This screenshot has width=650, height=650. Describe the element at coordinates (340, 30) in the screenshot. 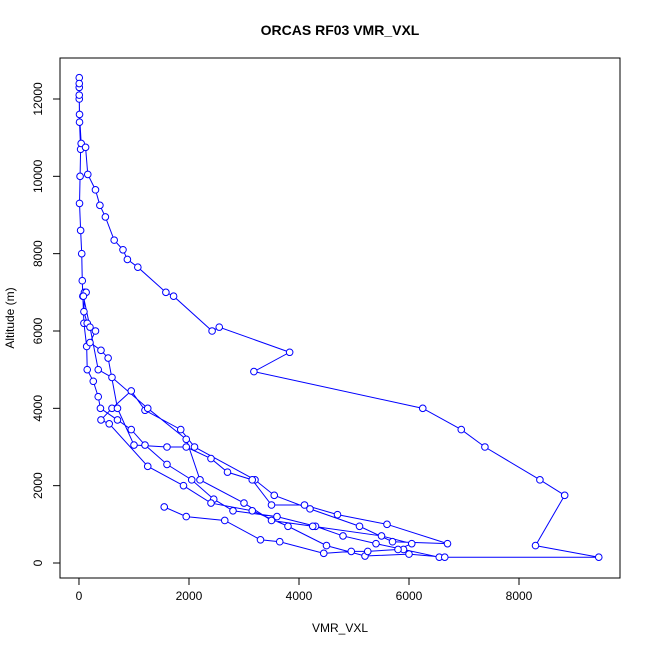

I see `chart-title: ORCAS RF03 VMR_VXL` at that location.